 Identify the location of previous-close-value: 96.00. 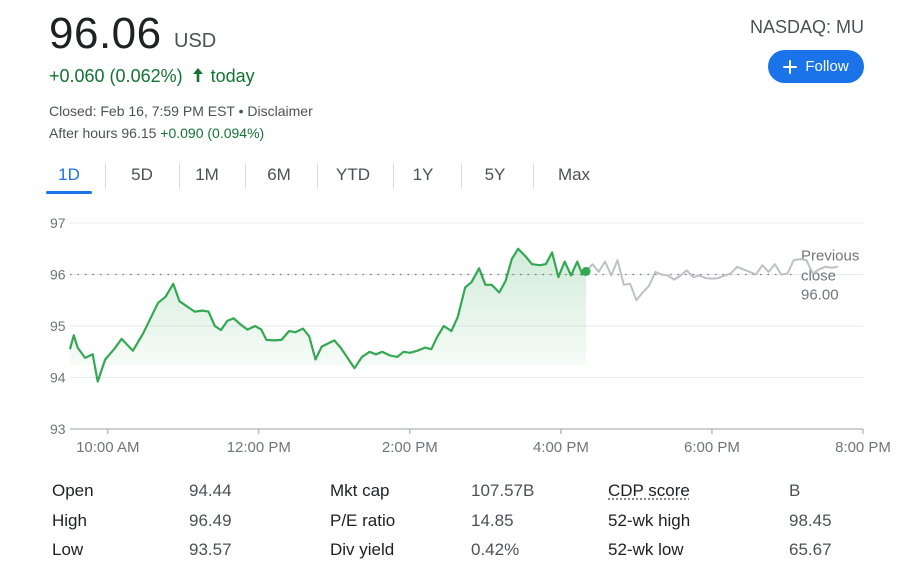
(820, 295).